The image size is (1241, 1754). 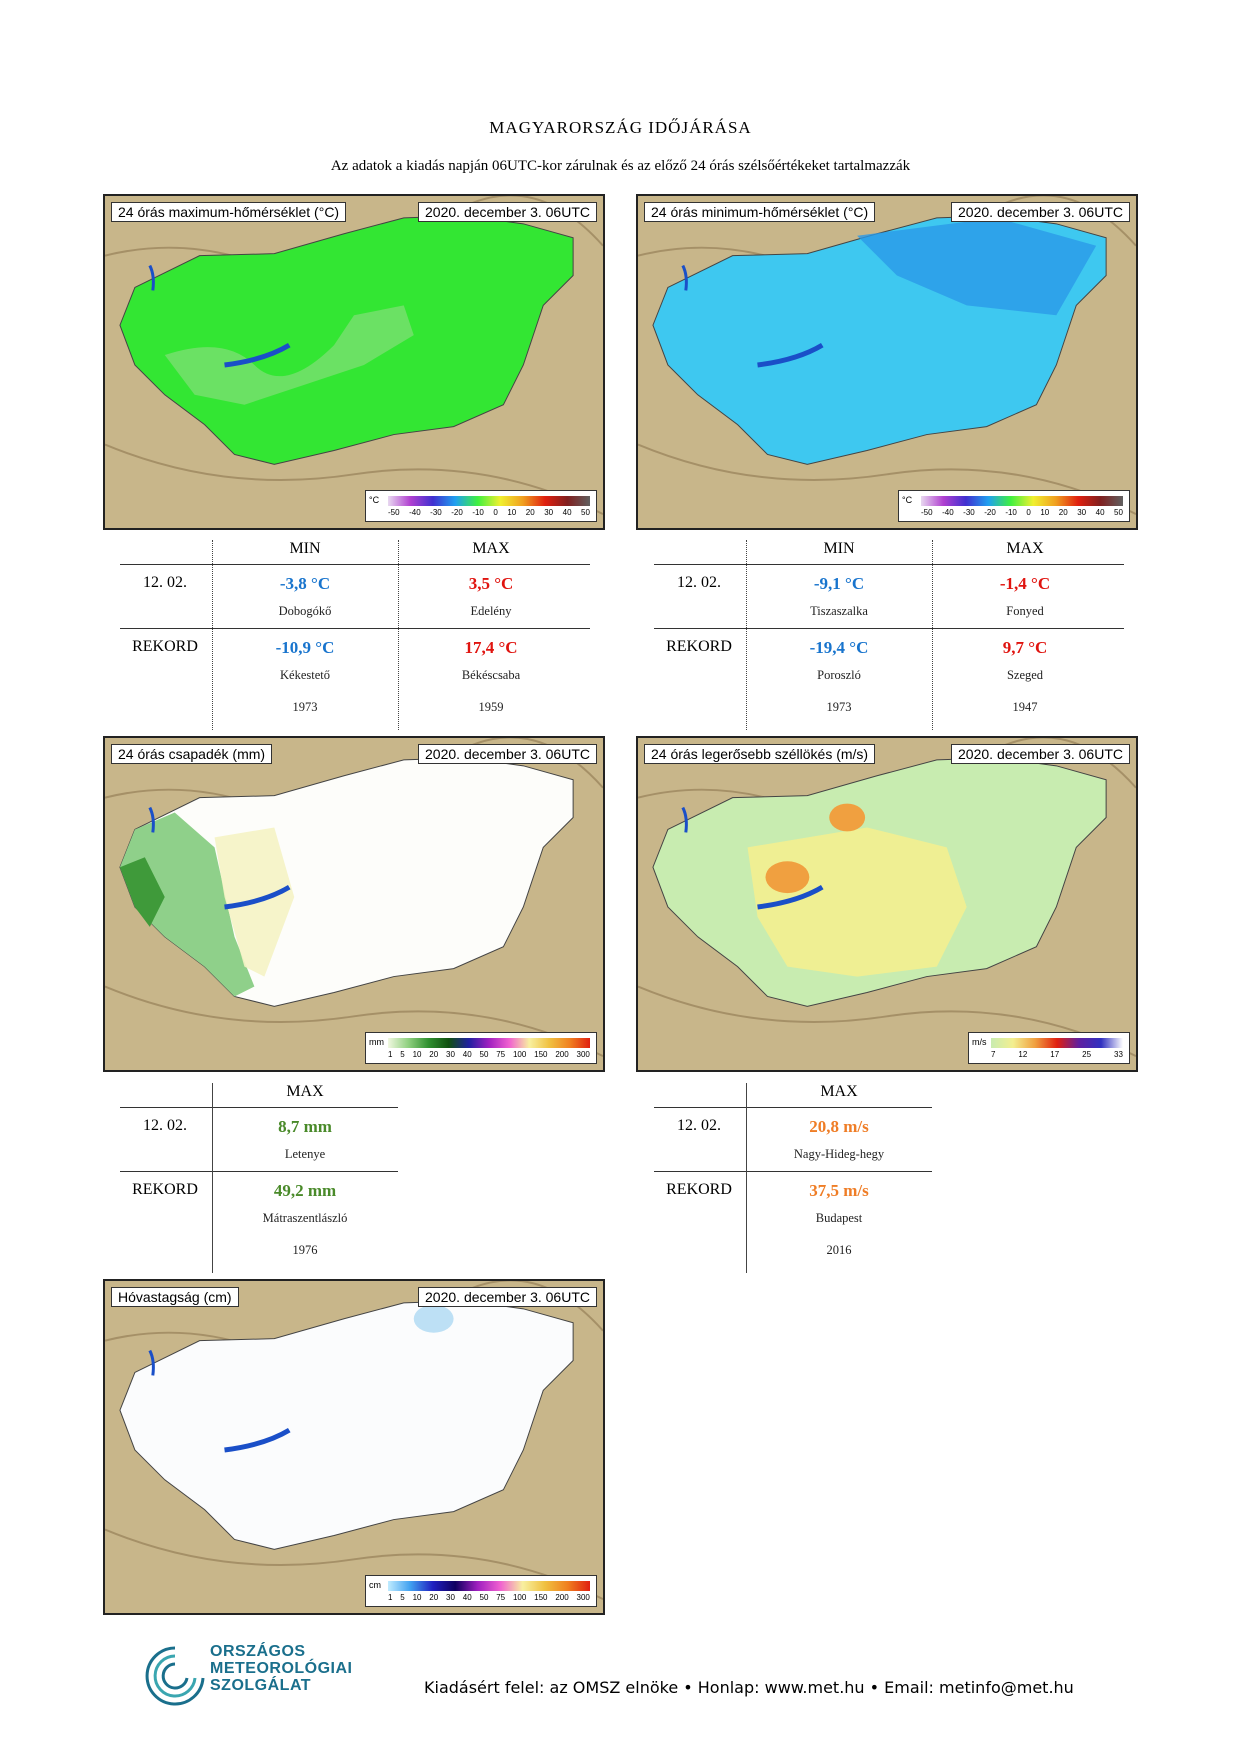 I want to click on gust-map-date: 2020. december 3. 06UTC, so click(x=1040, y=754).